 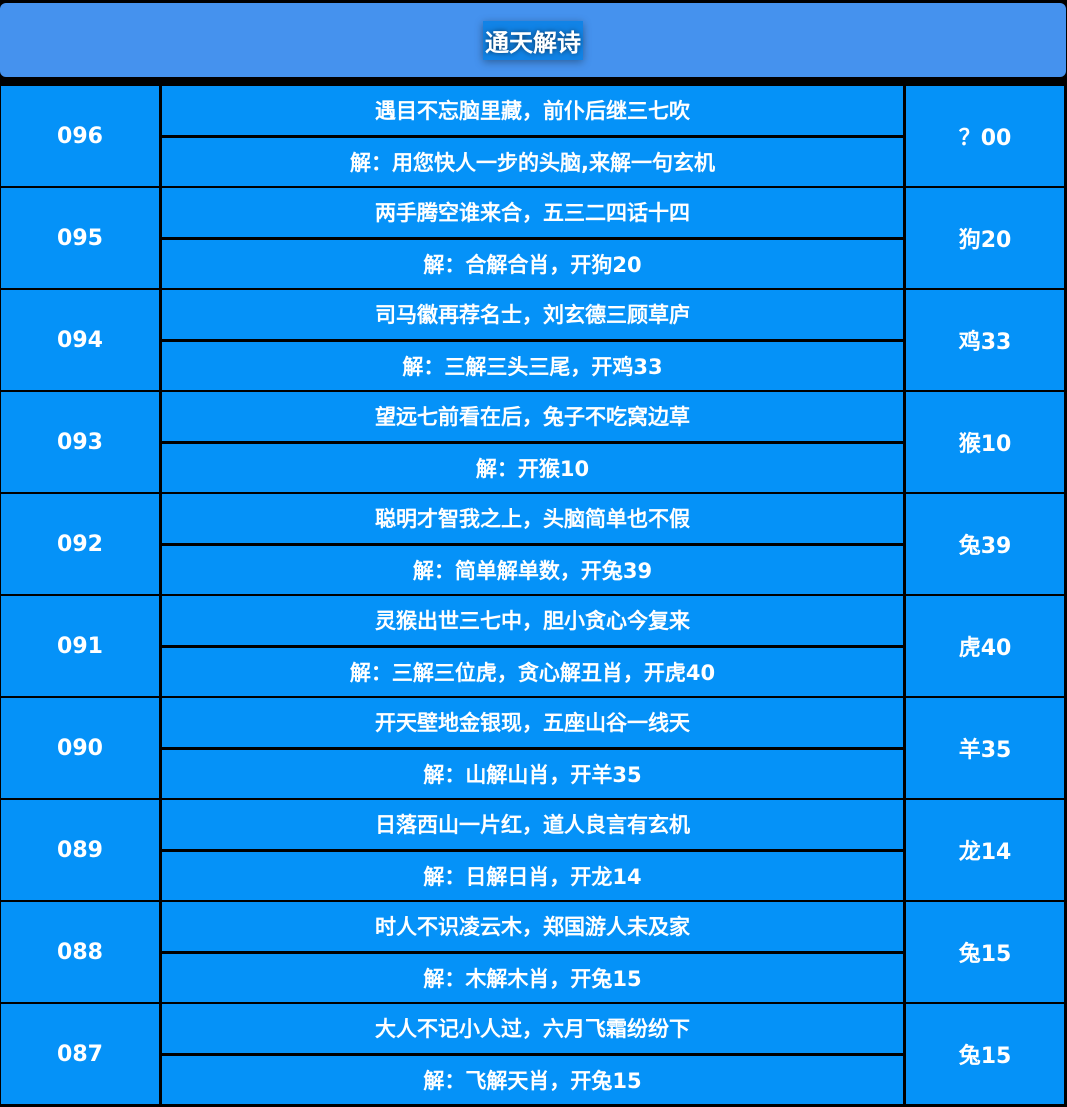 What do you see at coordinates (985, 748) in the screenshot?
I see `result: 羊35` at bounding box center [985, 748].